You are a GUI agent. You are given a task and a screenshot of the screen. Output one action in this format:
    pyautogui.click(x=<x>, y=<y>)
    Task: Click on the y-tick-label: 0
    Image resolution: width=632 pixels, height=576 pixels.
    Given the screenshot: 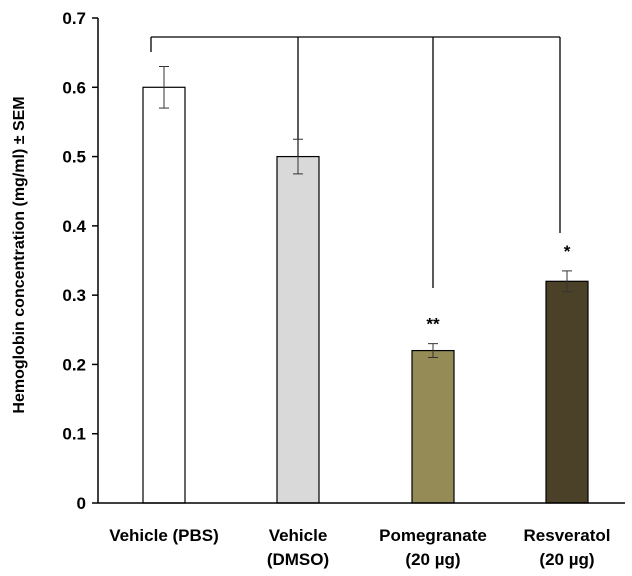 What is the action you would take?
    pyautogui.click(x=81, y=503)
    